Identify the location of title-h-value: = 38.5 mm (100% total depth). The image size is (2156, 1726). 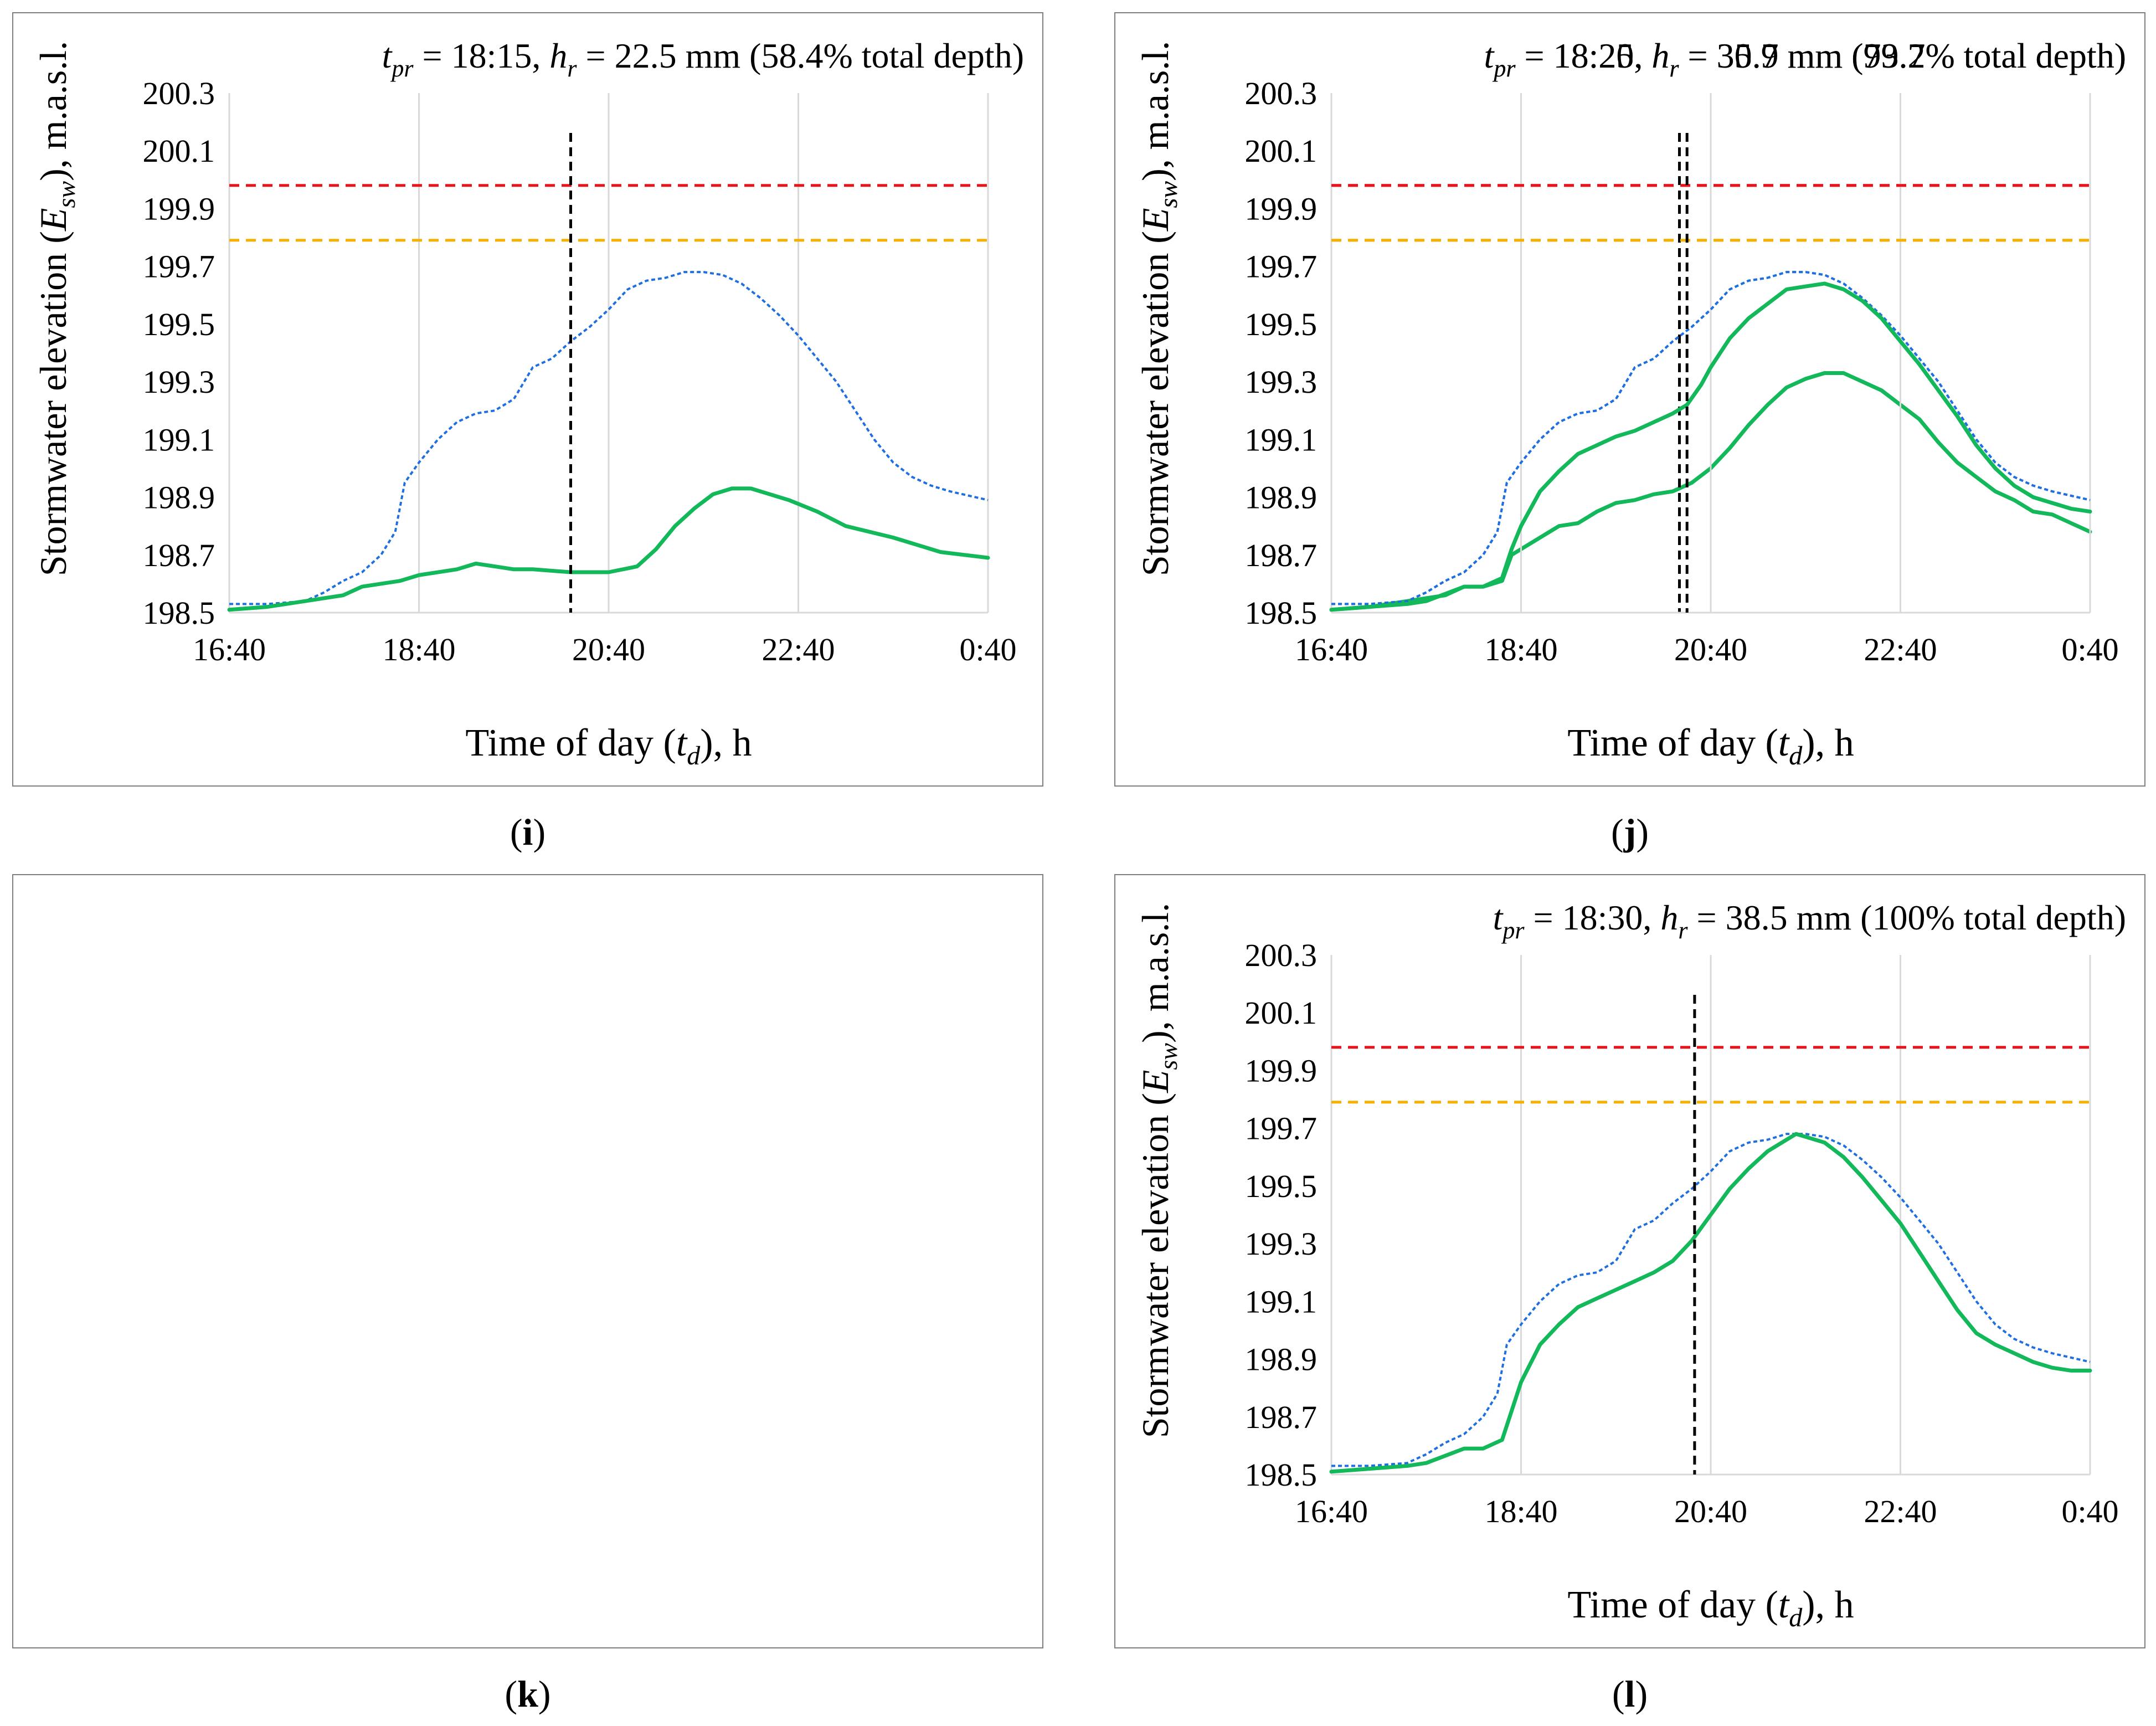
(1906, 917).